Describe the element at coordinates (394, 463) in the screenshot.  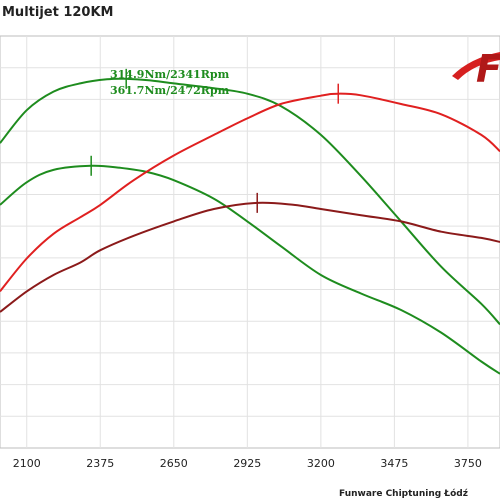
I see `x-tick-label: 3475` at that location.